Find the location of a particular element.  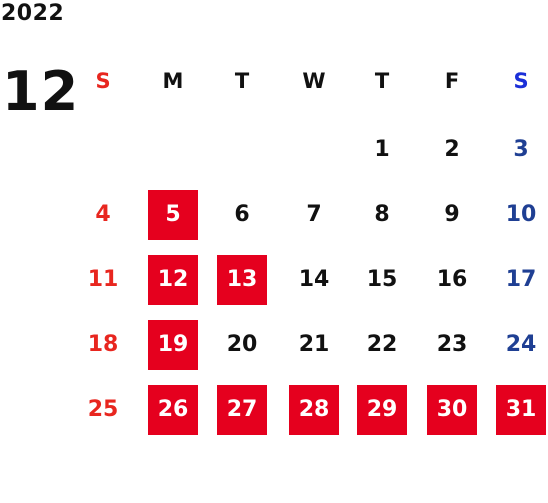

day-cell-27: 27 is located at coordinates (242, 410).